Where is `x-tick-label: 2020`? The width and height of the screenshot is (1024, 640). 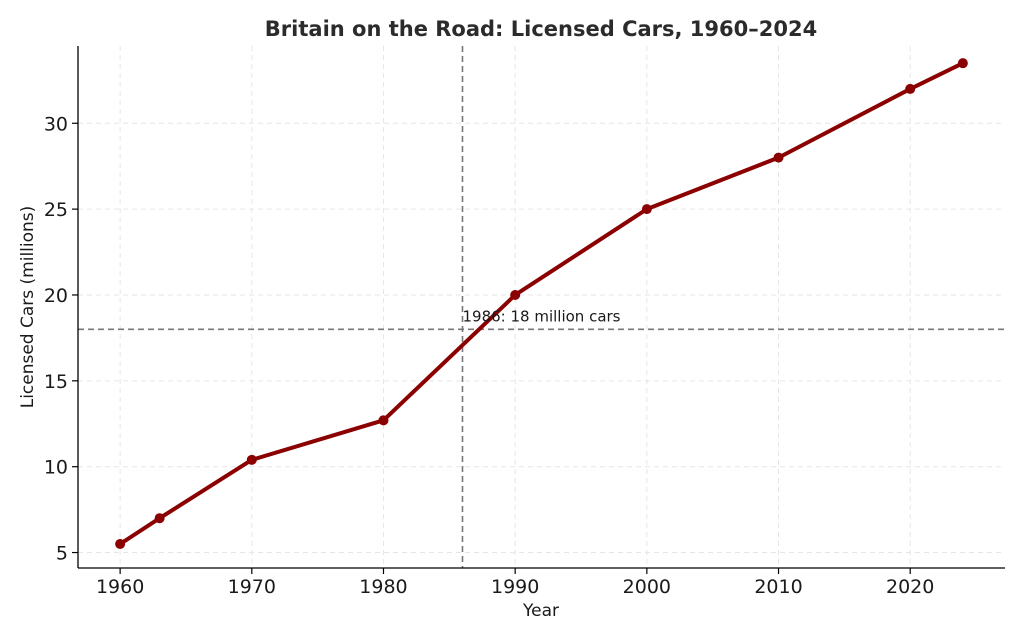
x-tick-label: 2020 is located at coordinates (910, 587).